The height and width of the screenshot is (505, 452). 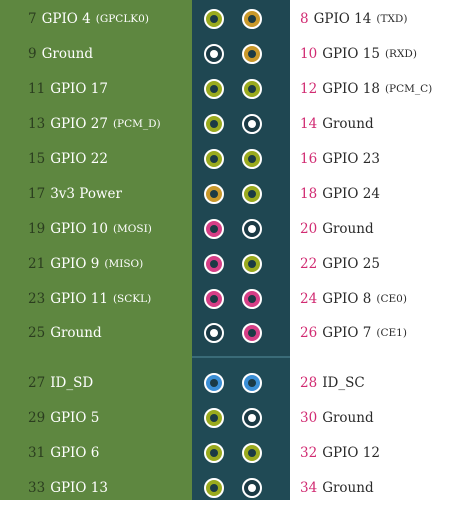 I want to click on pin-number: 8, so click(x=304, y=19).